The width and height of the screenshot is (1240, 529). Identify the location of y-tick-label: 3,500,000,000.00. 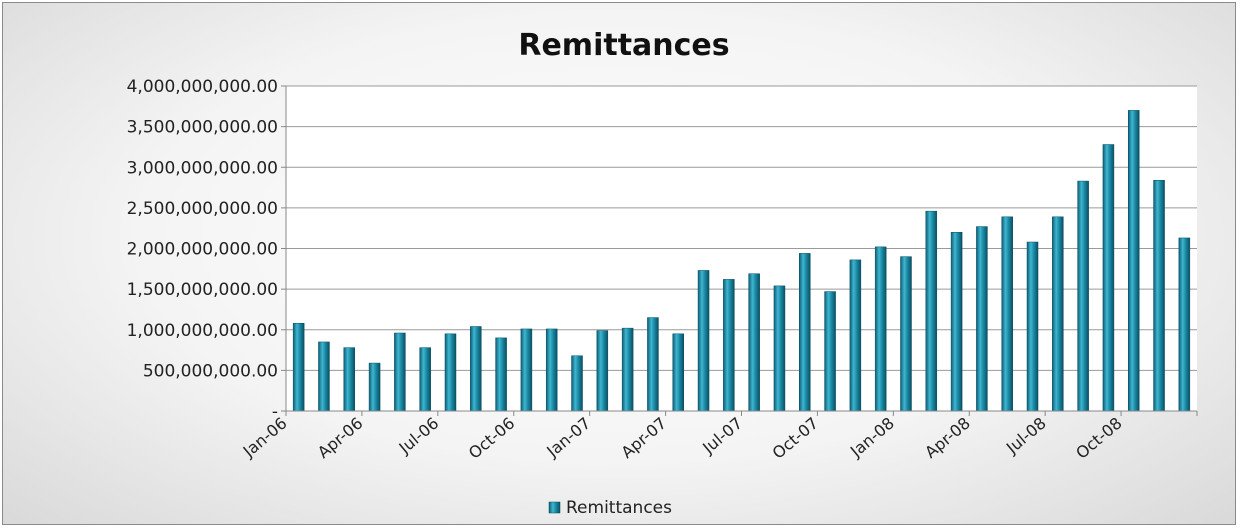
(202, 128).